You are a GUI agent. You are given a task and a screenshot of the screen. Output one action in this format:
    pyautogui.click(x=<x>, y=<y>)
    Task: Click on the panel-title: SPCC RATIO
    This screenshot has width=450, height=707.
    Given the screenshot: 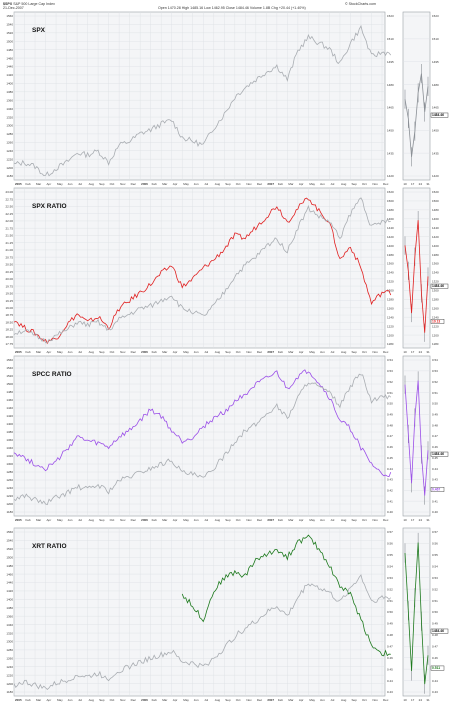 What is the action you would take?
    pyautogui.click(x=52, y=374)
    